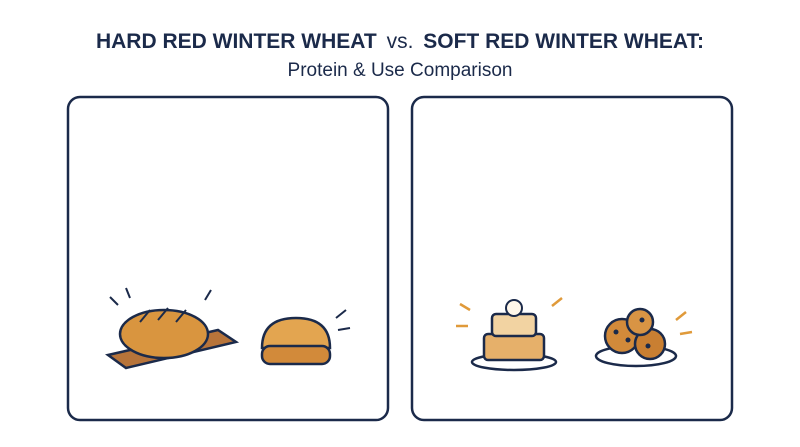 The image size is (800, 447). I want to click on title-vs: vs., so click(400, 41).